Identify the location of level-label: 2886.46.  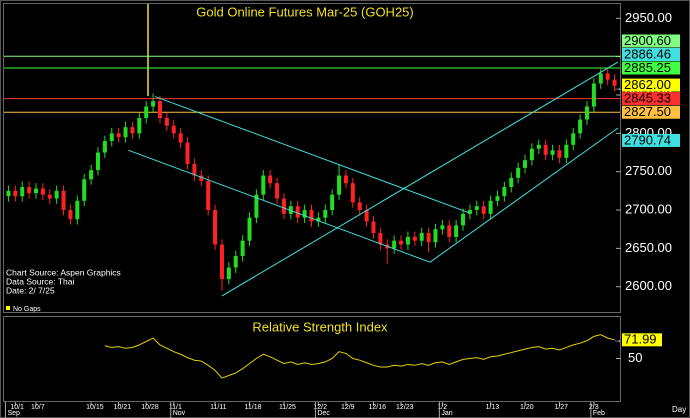
(647, 53).